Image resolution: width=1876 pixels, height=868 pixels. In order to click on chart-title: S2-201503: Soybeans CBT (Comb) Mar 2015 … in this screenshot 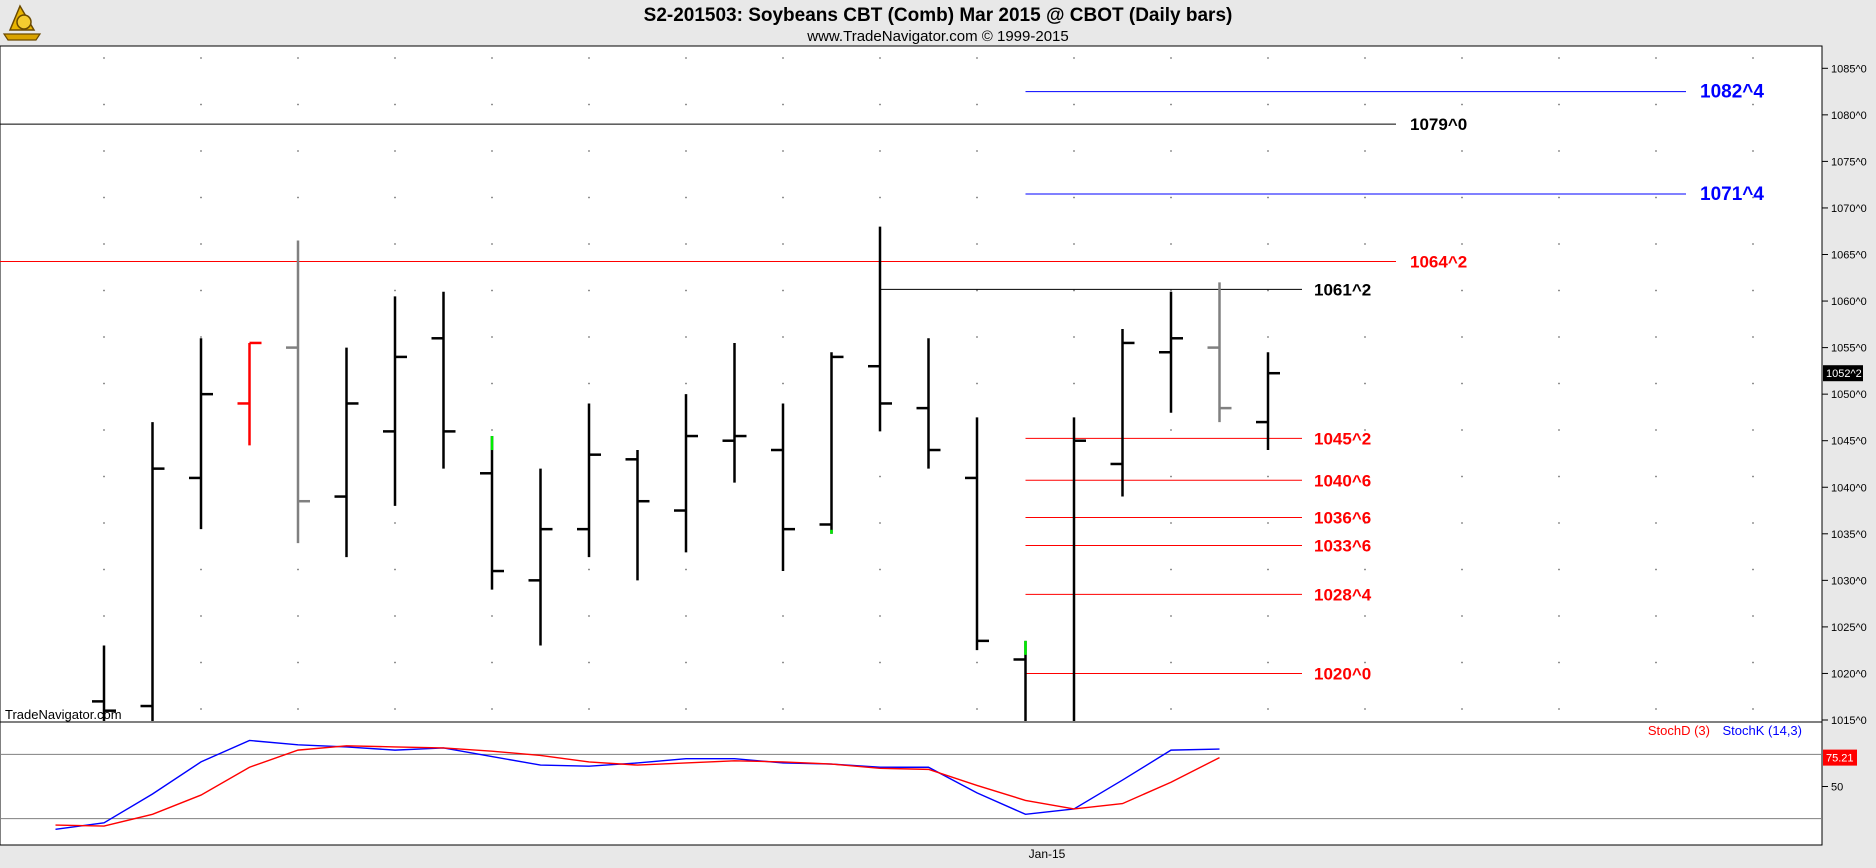, I will do `click(938, 15)`.